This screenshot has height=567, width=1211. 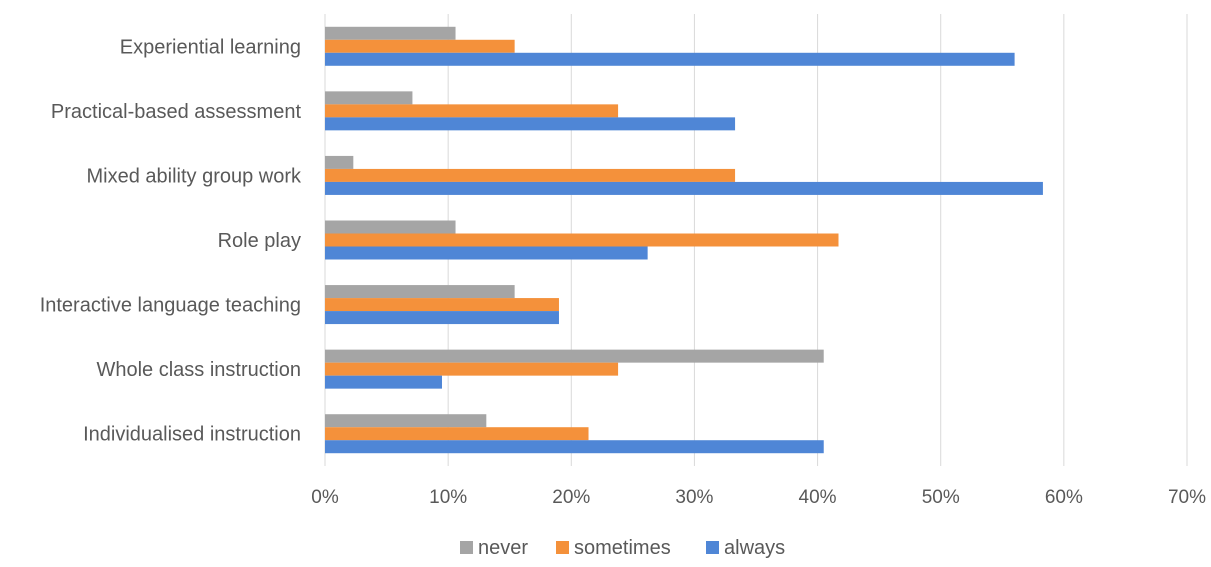 I want to click on x-tick-label: 20%, so click(x=571, y=497).